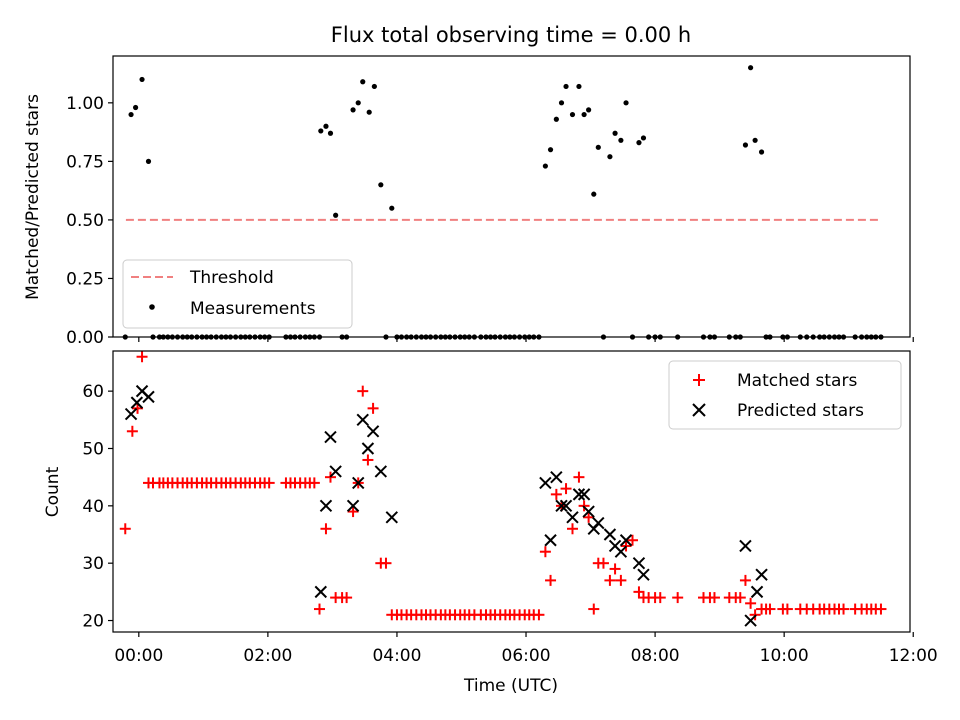  What do you see at coordinates (526, 656) in the screenshot?
I see `x-tick-label: 06:00` at bounding box center [526, 656].